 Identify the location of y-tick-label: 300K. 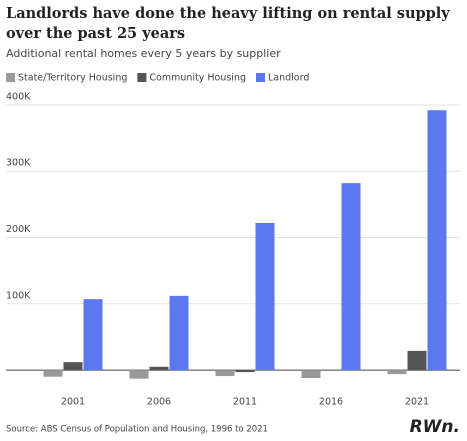
(18, 163).